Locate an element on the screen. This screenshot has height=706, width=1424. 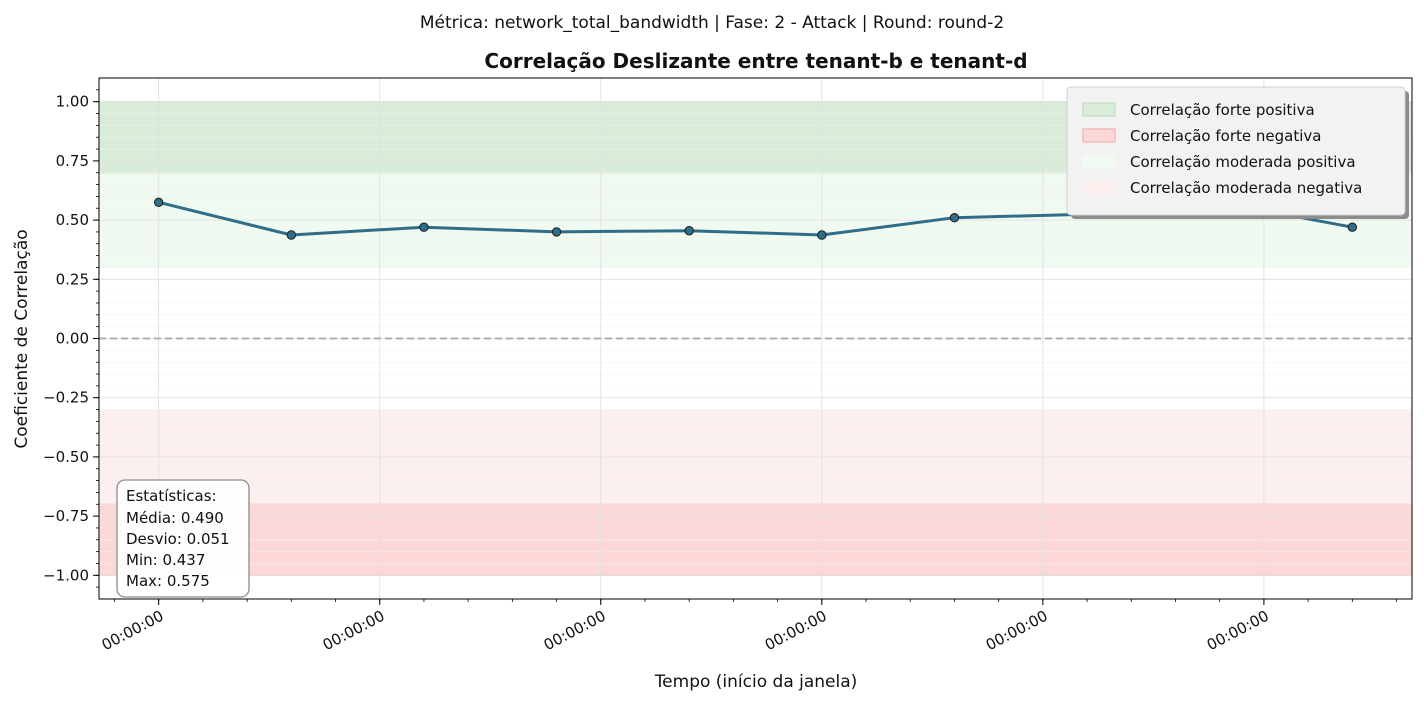
y-tick-label: 0.00 is located at coordinates (72, 339).